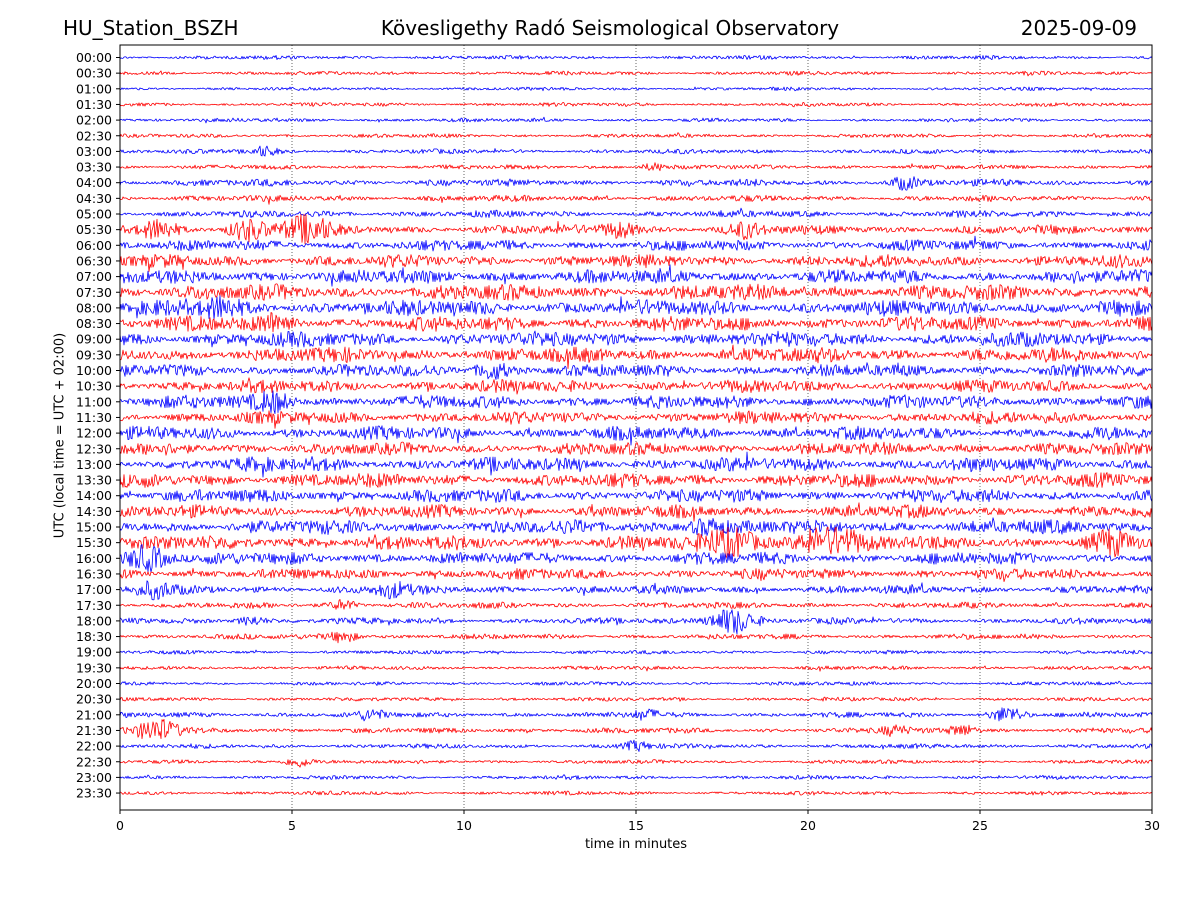 This screenshot has width=1200, height=900. Describe the element at coordinates (94, 276) in the screenshot. I see `y-tick-label-07:00: 07:00` at that location.